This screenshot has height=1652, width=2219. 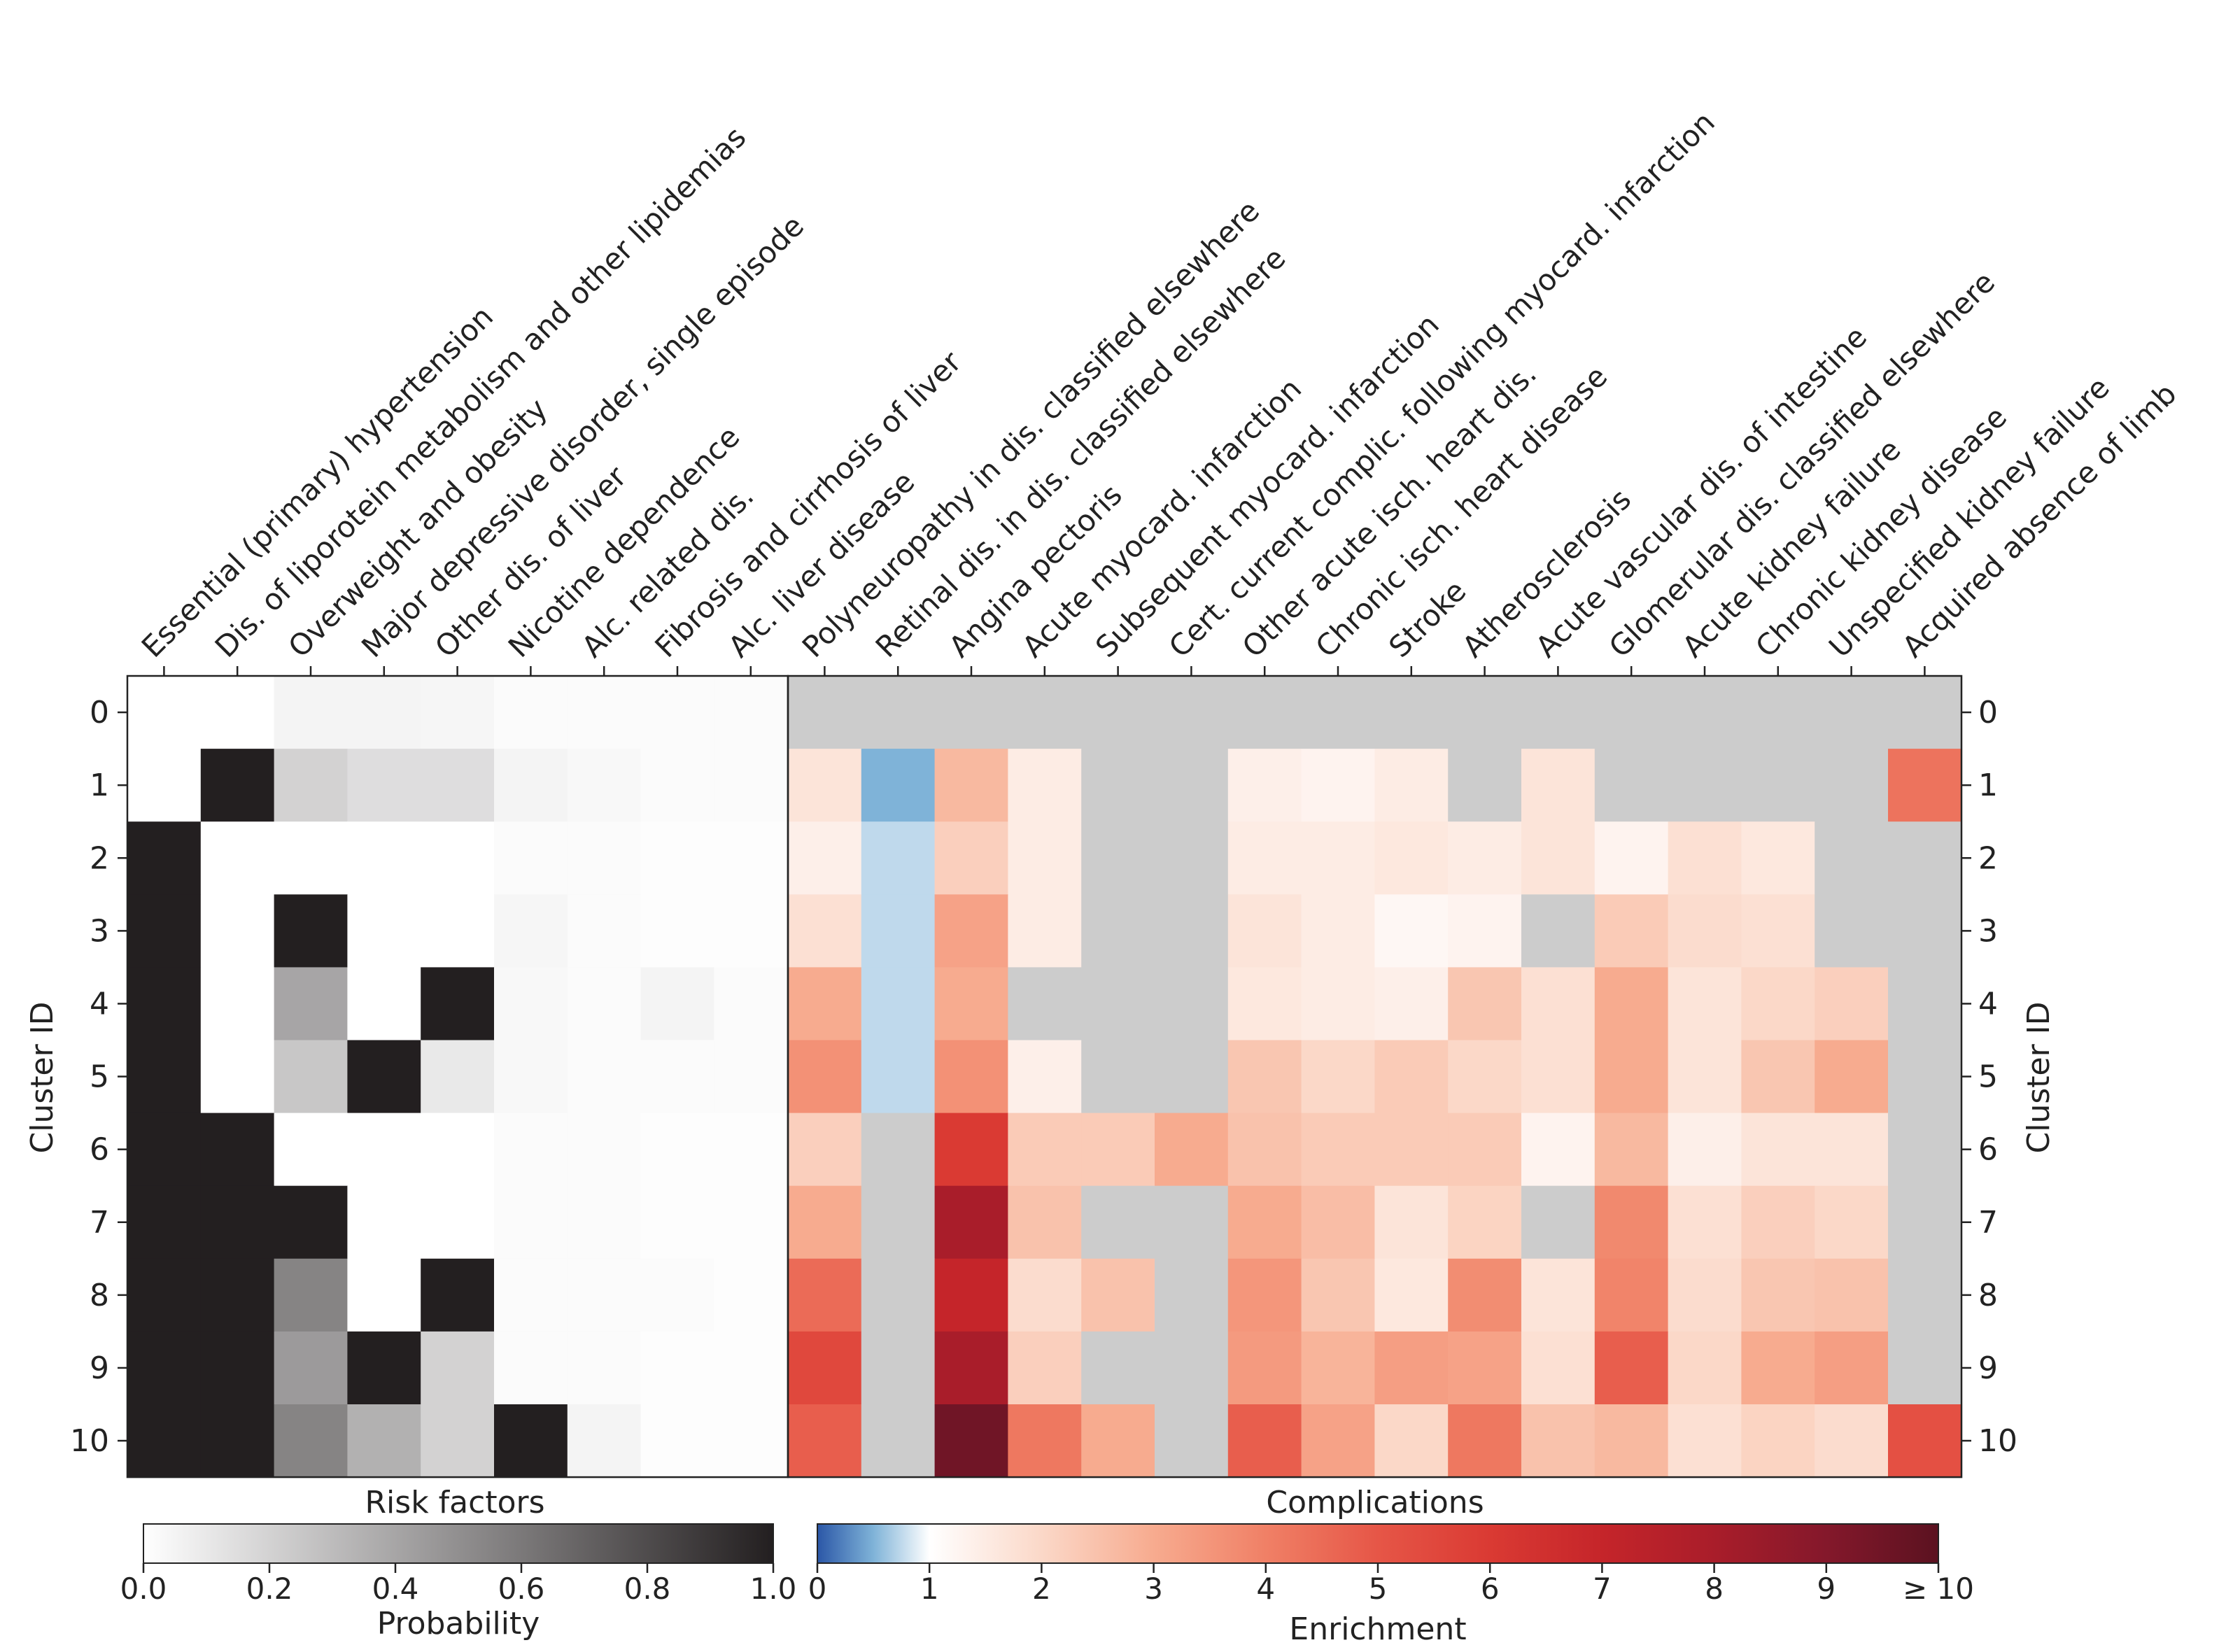 I want to click on complications-colorbar-tick-label: 3, so click(x=1153, y=1589).